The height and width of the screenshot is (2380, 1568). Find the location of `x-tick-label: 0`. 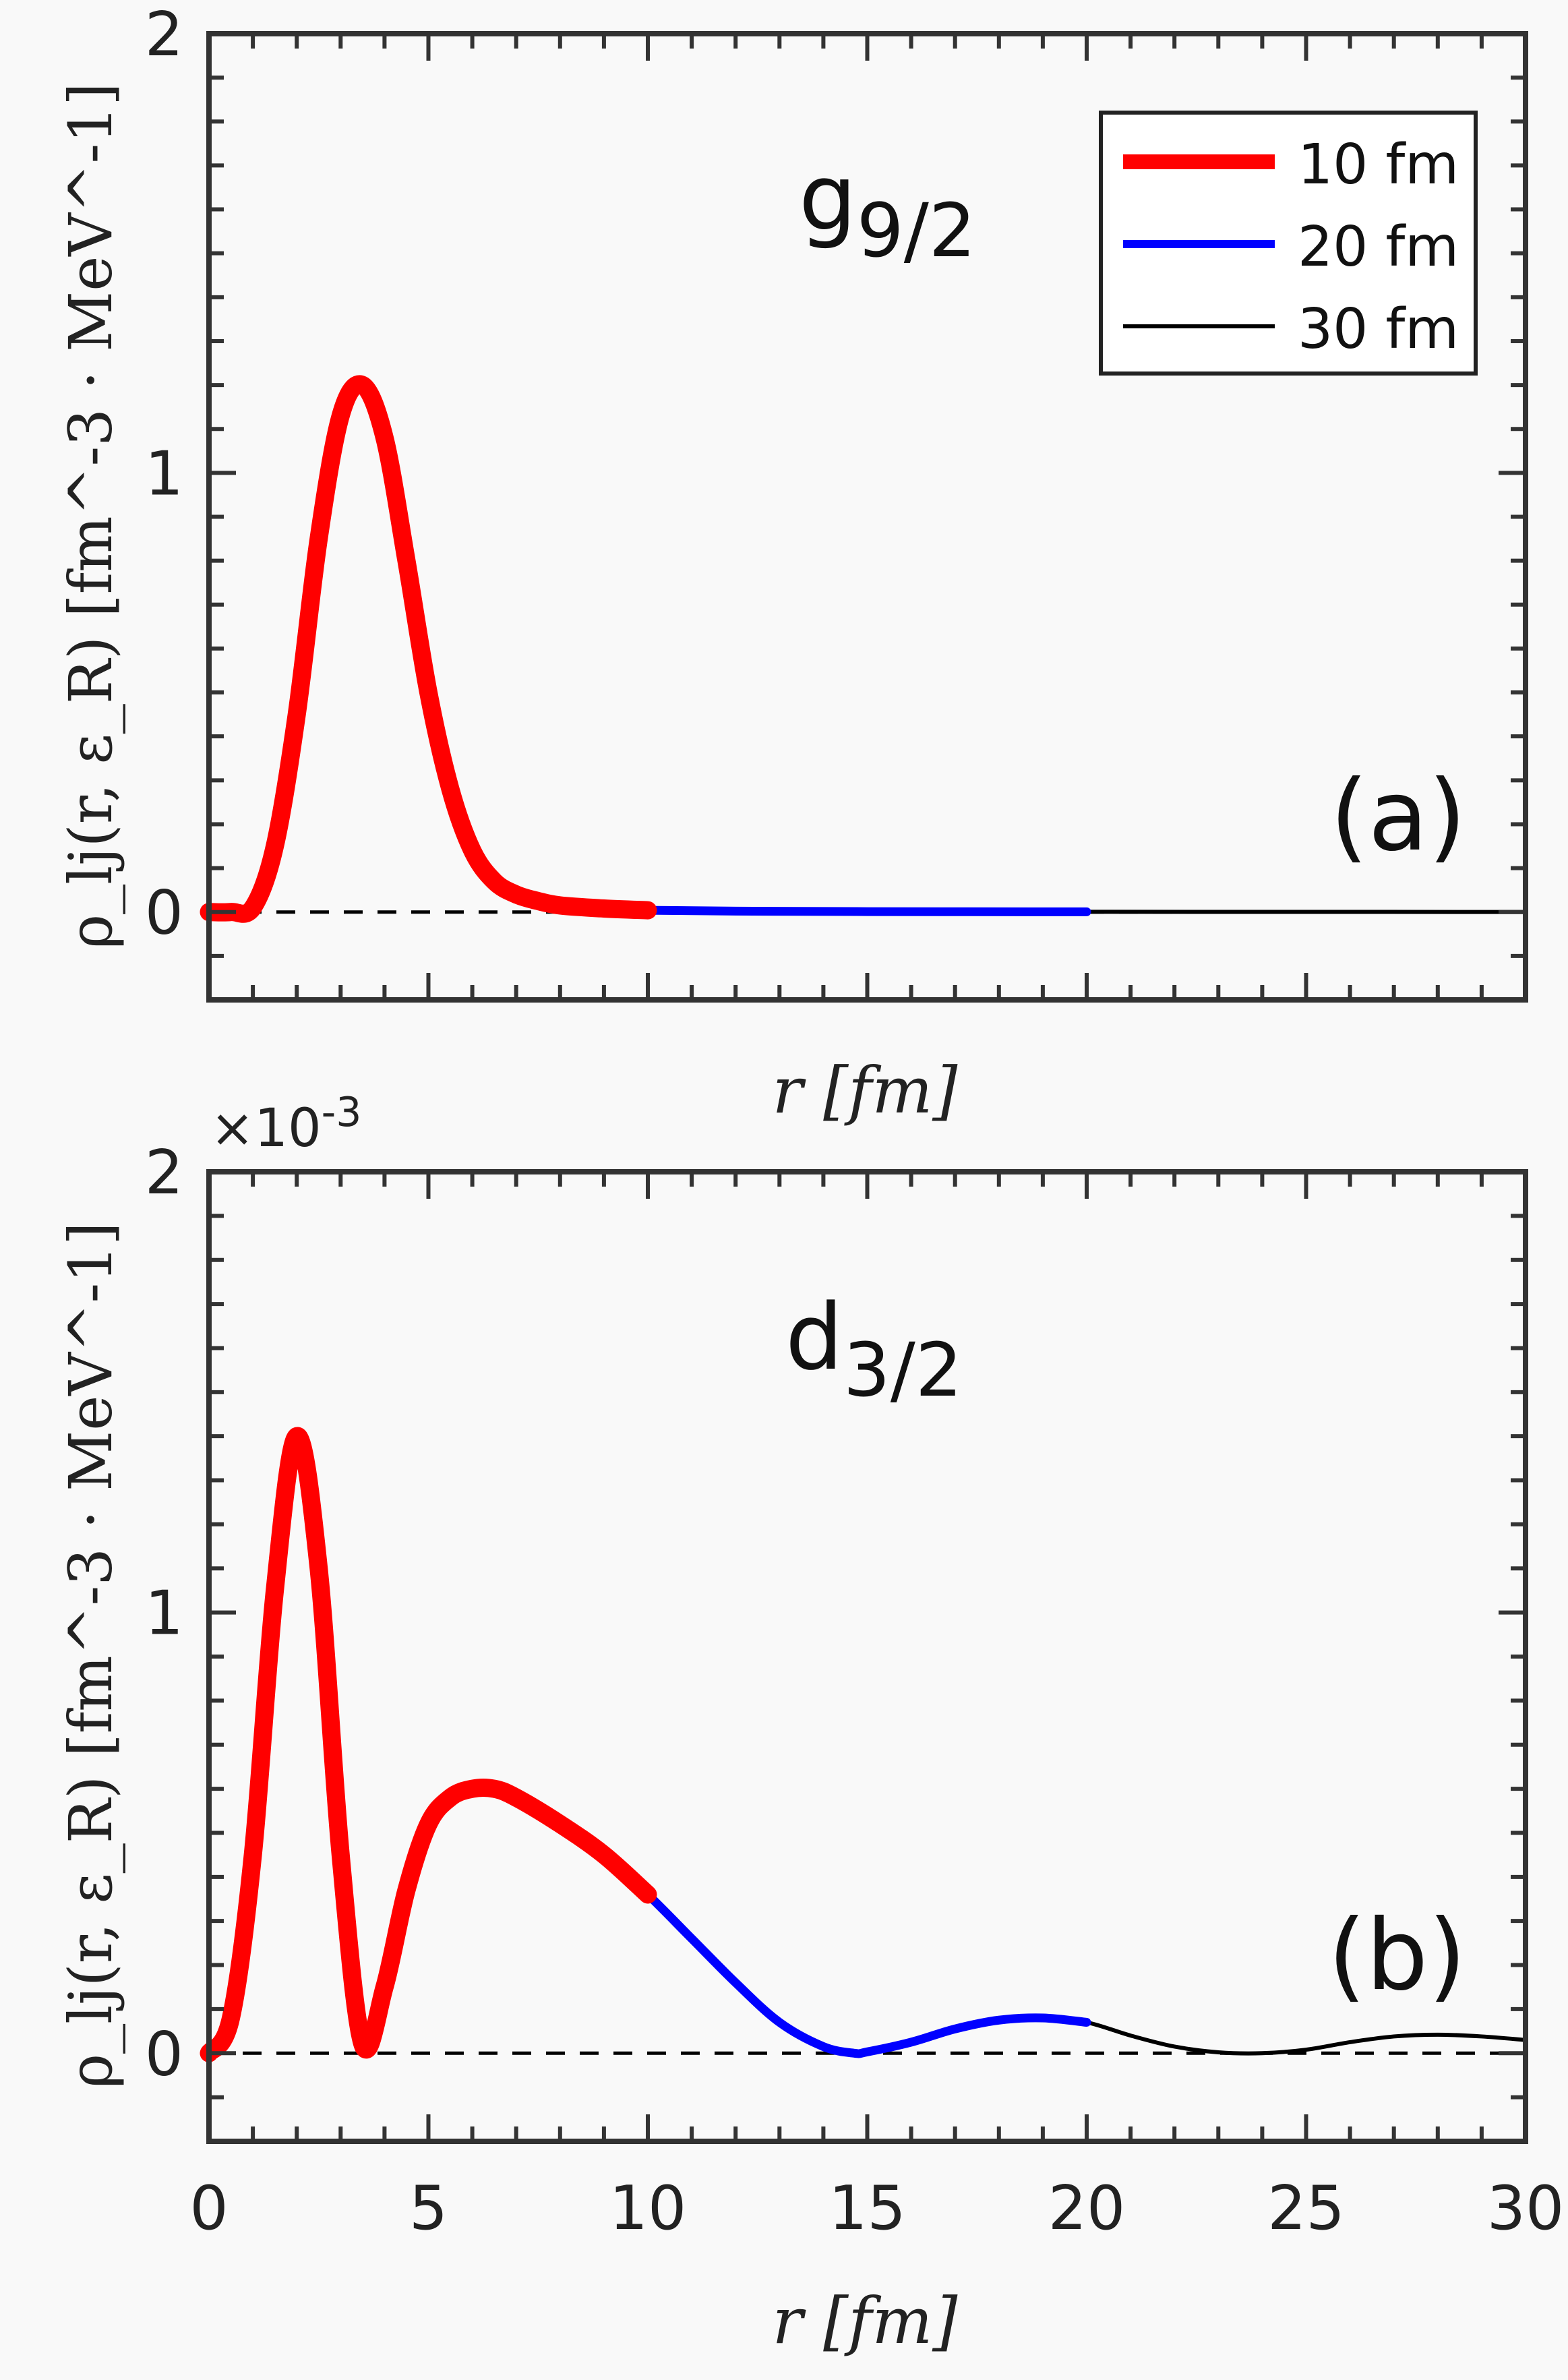

x-tick-label: 0 is located at coordinates (208, 2208).